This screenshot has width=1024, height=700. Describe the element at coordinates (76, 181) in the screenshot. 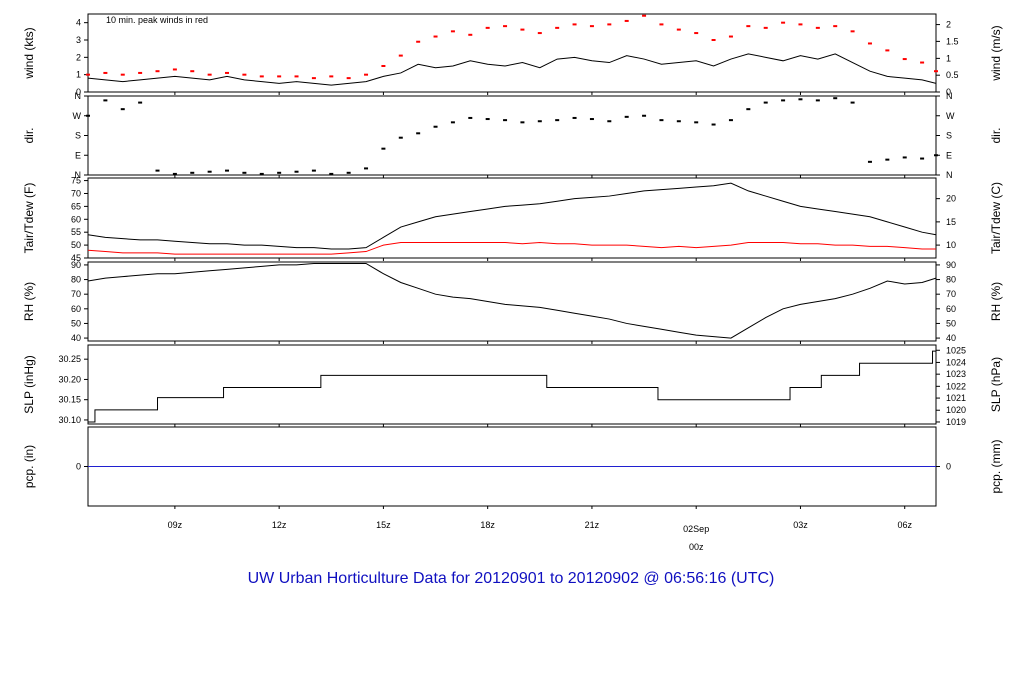

I see `left-tick-label: 75` at that location.